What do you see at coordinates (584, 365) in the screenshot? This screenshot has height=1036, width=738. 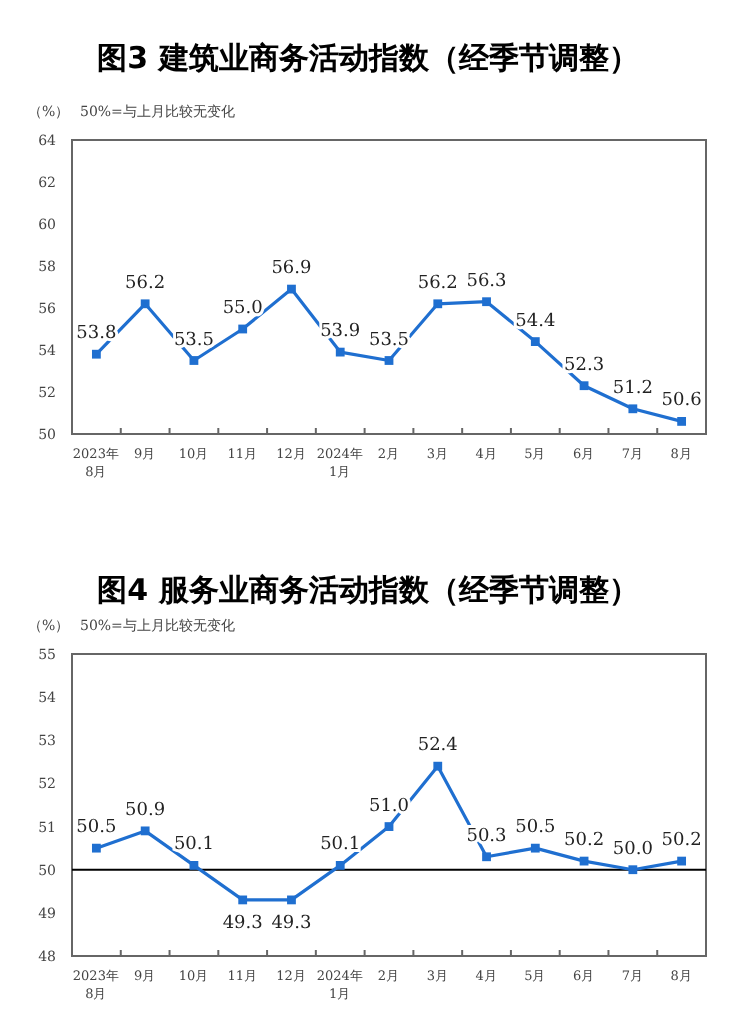 I see `text: 52.3` at bounding box center [584, 365].